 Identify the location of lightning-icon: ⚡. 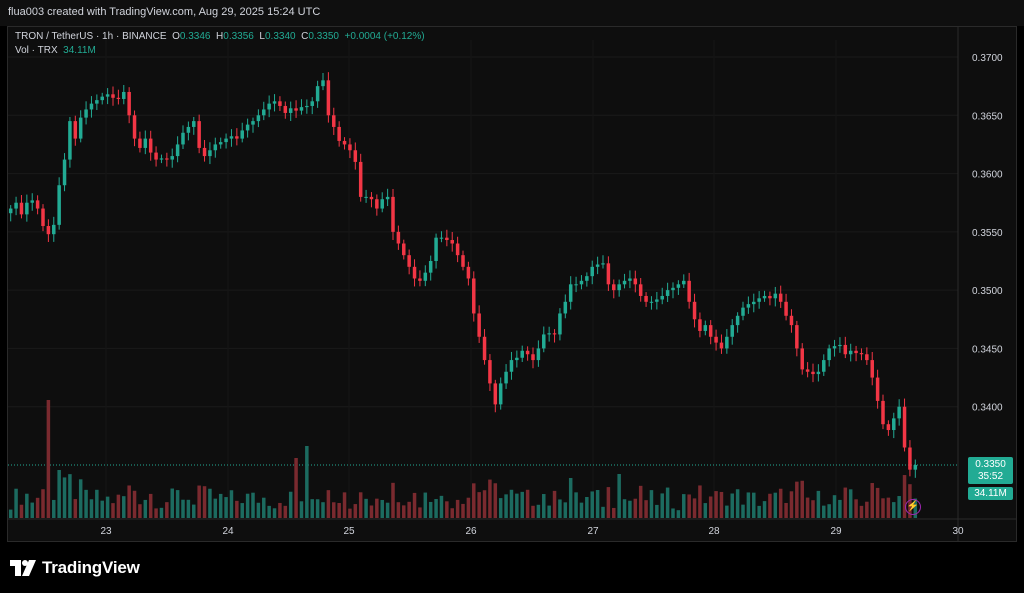
(913, 507).